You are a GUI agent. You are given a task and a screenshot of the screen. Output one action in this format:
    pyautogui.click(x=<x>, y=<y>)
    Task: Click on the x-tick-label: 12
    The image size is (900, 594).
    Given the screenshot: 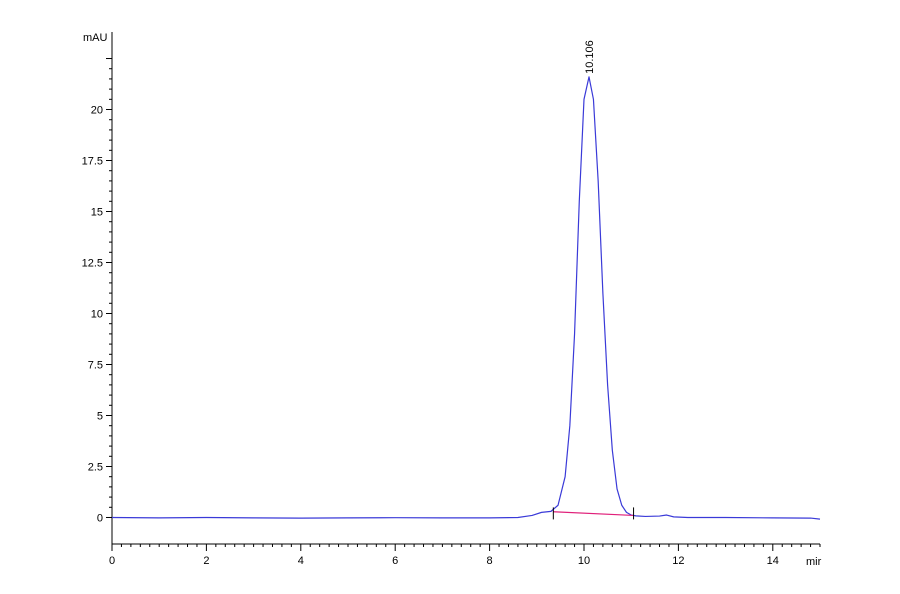 What is the action you would take?
    pyautogui.click(x=678, y=561)
    